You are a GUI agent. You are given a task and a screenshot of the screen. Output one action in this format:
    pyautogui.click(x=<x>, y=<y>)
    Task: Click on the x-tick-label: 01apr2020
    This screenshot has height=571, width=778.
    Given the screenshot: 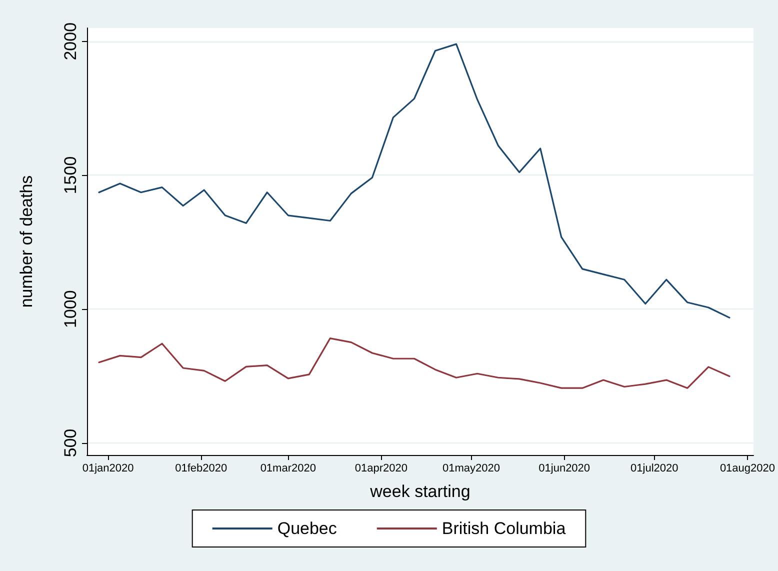 What is the action you would take?
    pyautogui.click(x=381, y=468)
    